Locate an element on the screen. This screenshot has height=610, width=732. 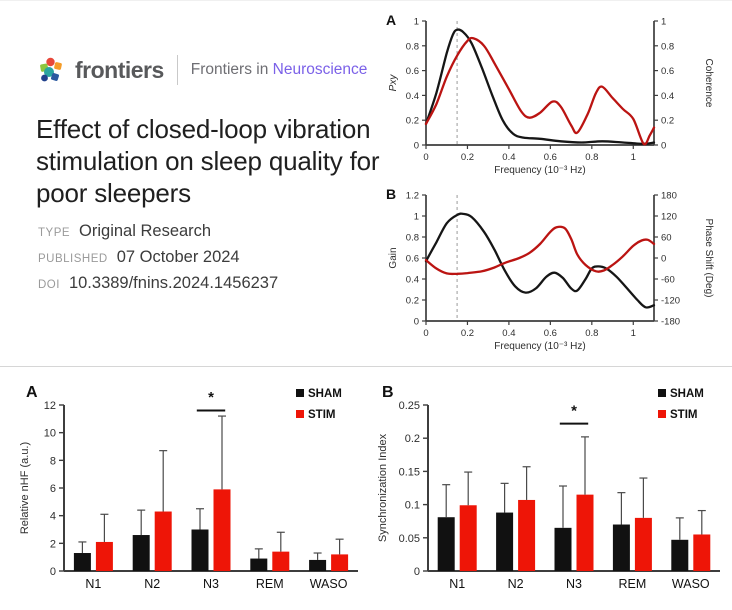
y-axis-label: Relative nHF (a.u.) is located at coordinates (25, 488).